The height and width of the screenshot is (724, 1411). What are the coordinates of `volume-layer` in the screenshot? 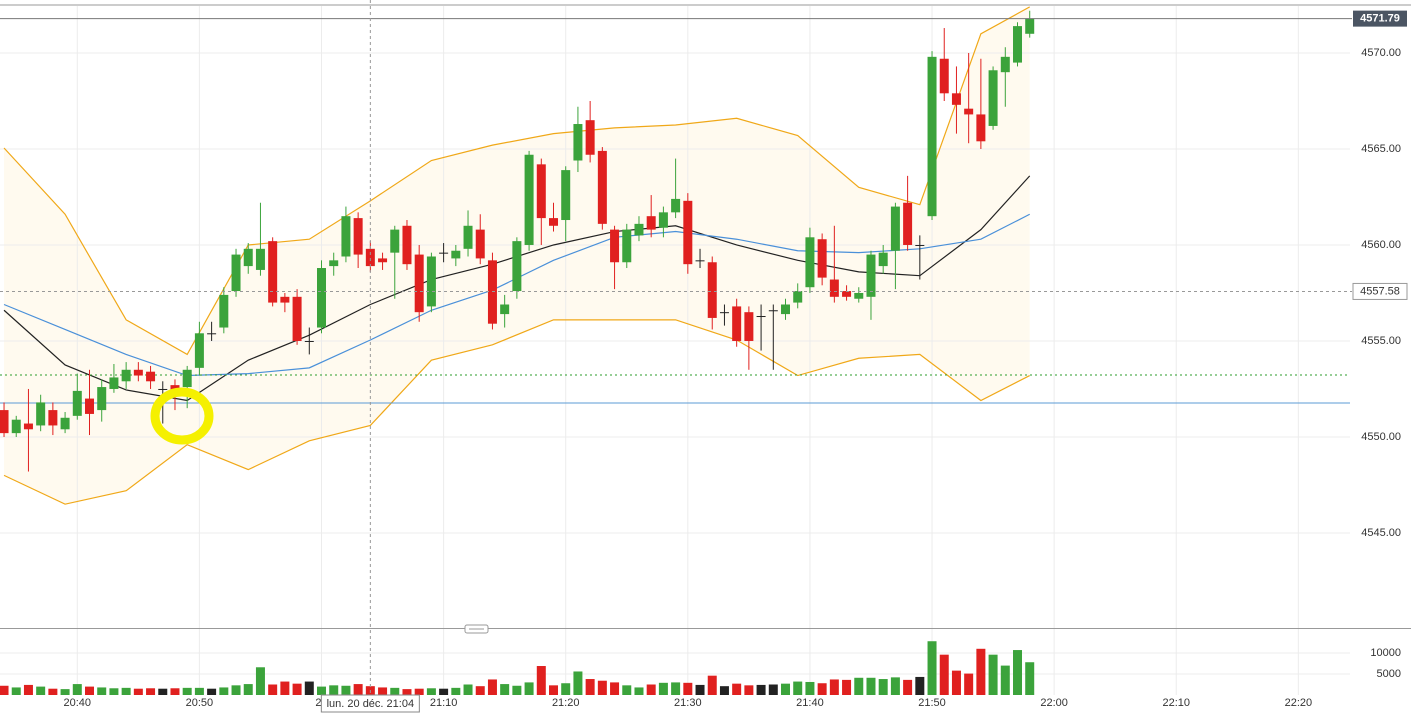 It's located at (517, 668).